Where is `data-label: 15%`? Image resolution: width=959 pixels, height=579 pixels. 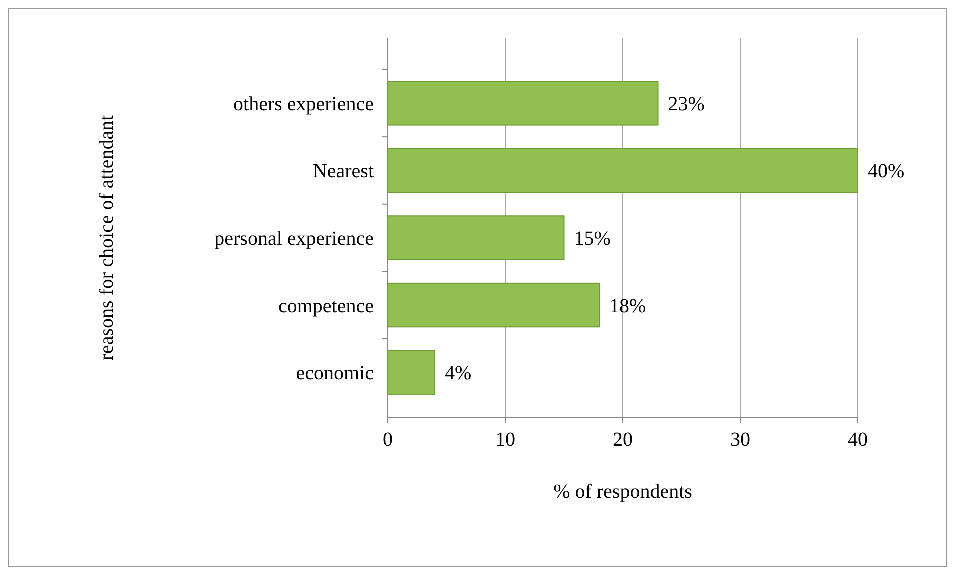
data-label: 15% is located at coordinates (592, 239).